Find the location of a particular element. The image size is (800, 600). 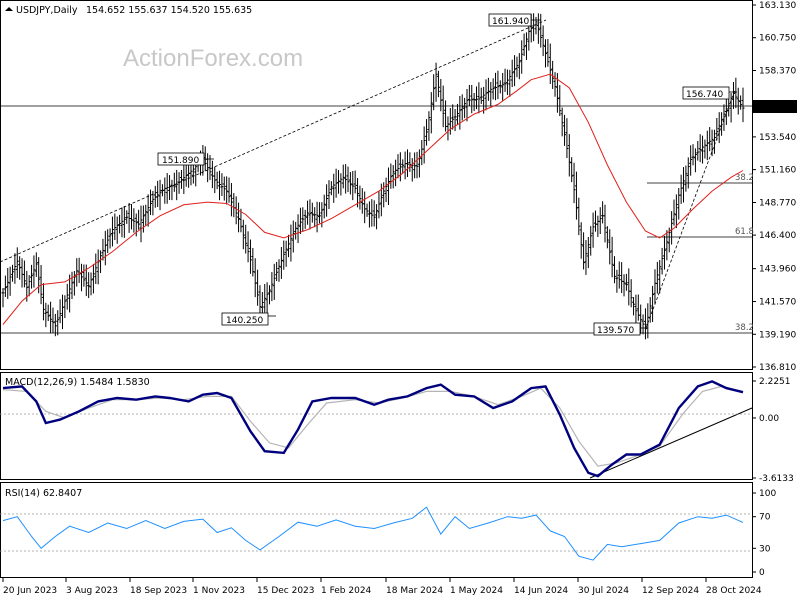

time-tick-label: 30 Jul 2024 is located at coordinates (603, 591).